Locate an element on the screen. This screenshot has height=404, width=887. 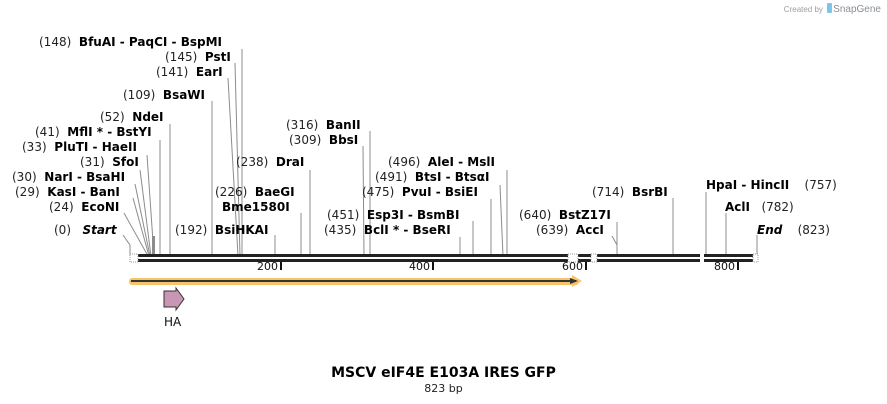
site-label-acli: AclI (782) is located at coordinates (759, 207).